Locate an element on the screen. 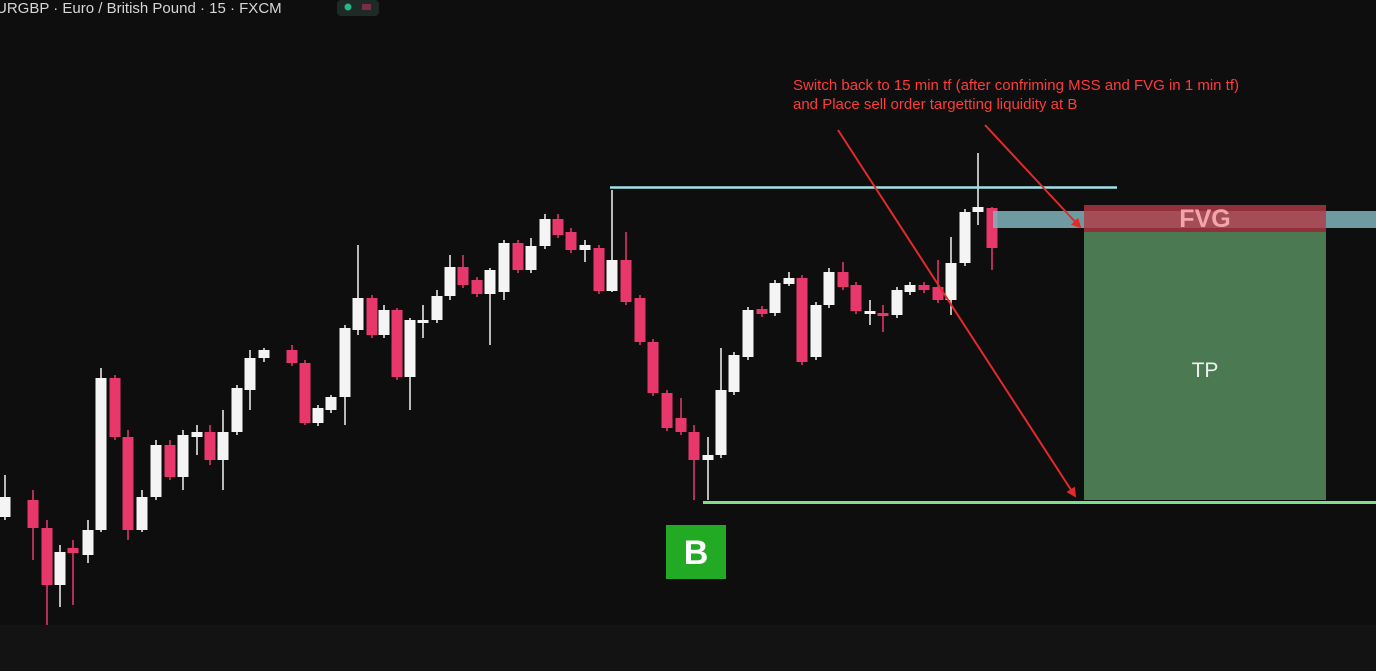 Image resolution: width=1376 pixels, height=671 pixels. marker-box is located at coordinates (696, 552).